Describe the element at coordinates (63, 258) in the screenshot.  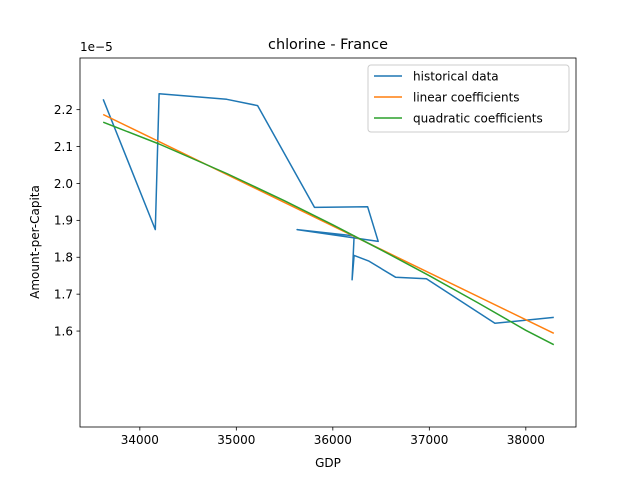
I see `y-tick-label: 1.8` at that location.